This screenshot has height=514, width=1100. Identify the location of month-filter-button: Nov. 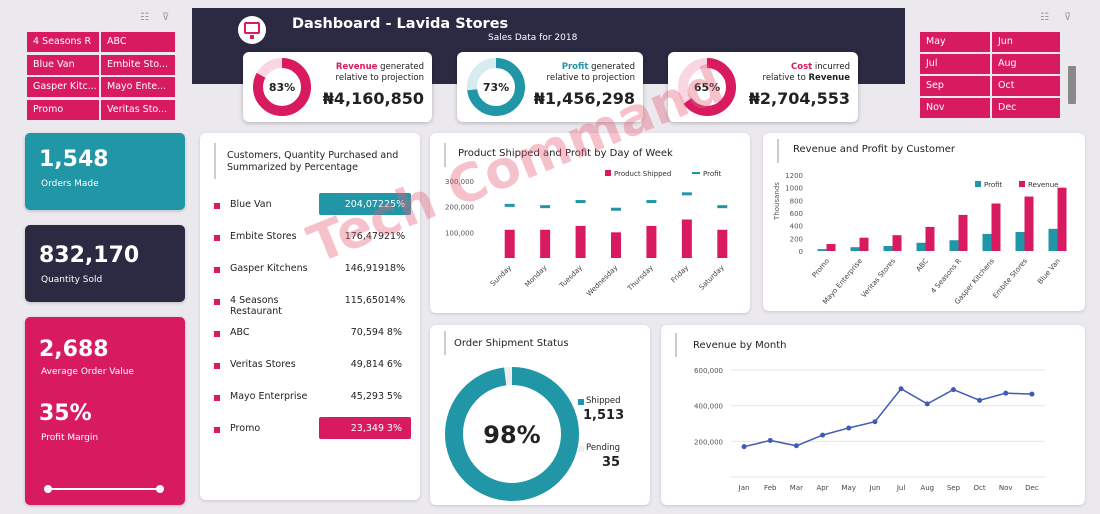
(955, 108).